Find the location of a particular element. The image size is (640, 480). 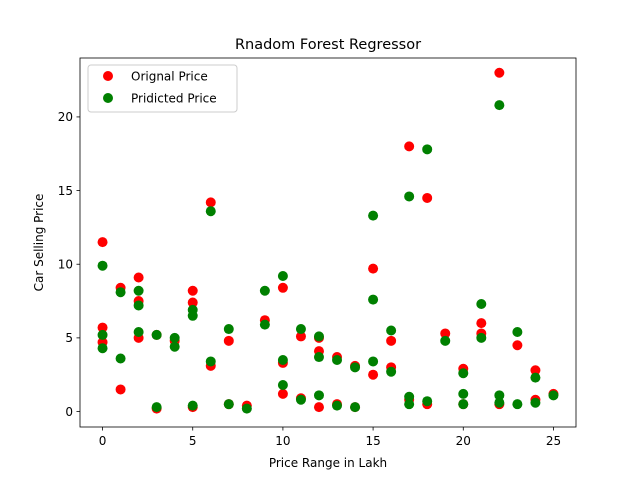

y-tick-label: 5 is located at coordinates (69, 338).